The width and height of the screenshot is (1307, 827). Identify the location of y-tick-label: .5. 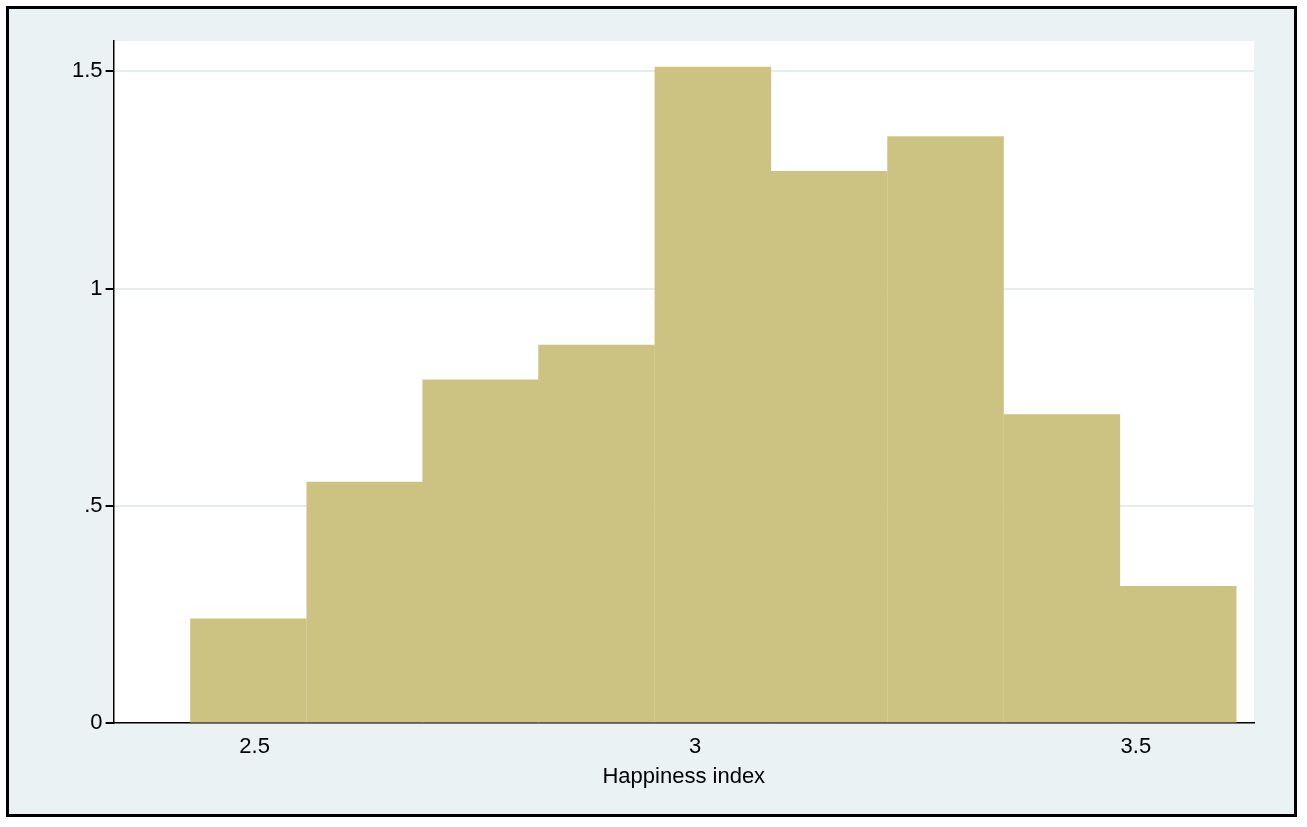
(93, 504).